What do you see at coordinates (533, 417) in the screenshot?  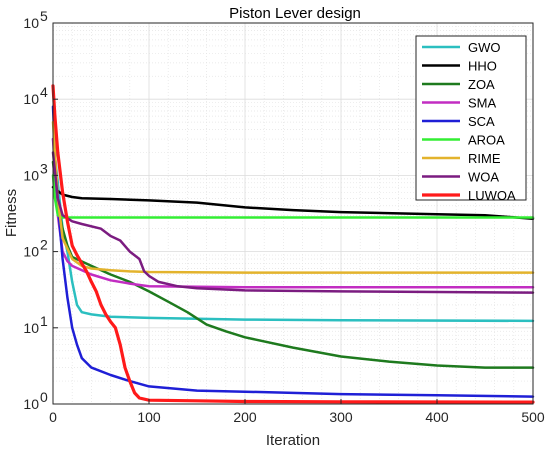 I see `x-tick-label: 500` at bounding box center [533, 417].